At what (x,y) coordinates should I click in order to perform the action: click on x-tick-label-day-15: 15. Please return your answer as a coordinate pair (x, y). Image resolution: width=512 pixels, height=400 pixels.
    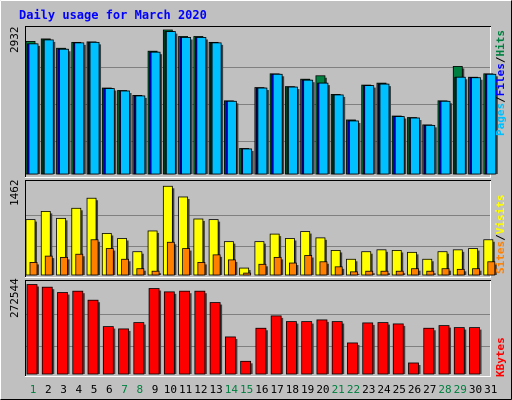
    Looking at the image, I should click on (246, 389).